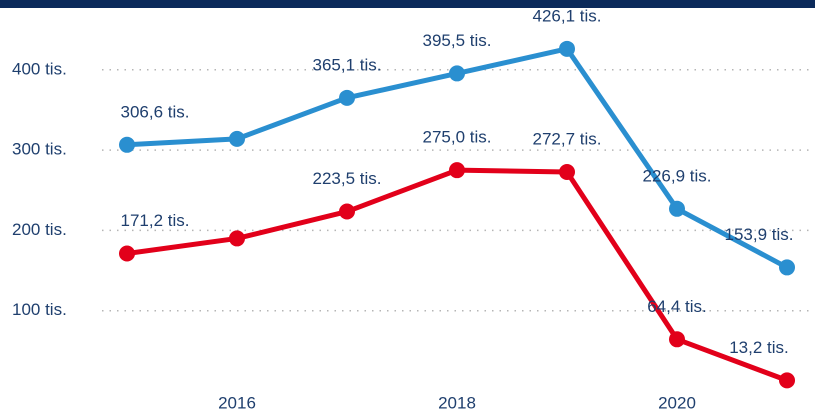 The width and height of the screenshot is (815, 414). Describe the element at coordinates (155, 111) in the screenshot. I see `data-label: 306,6 tis.` at that location.